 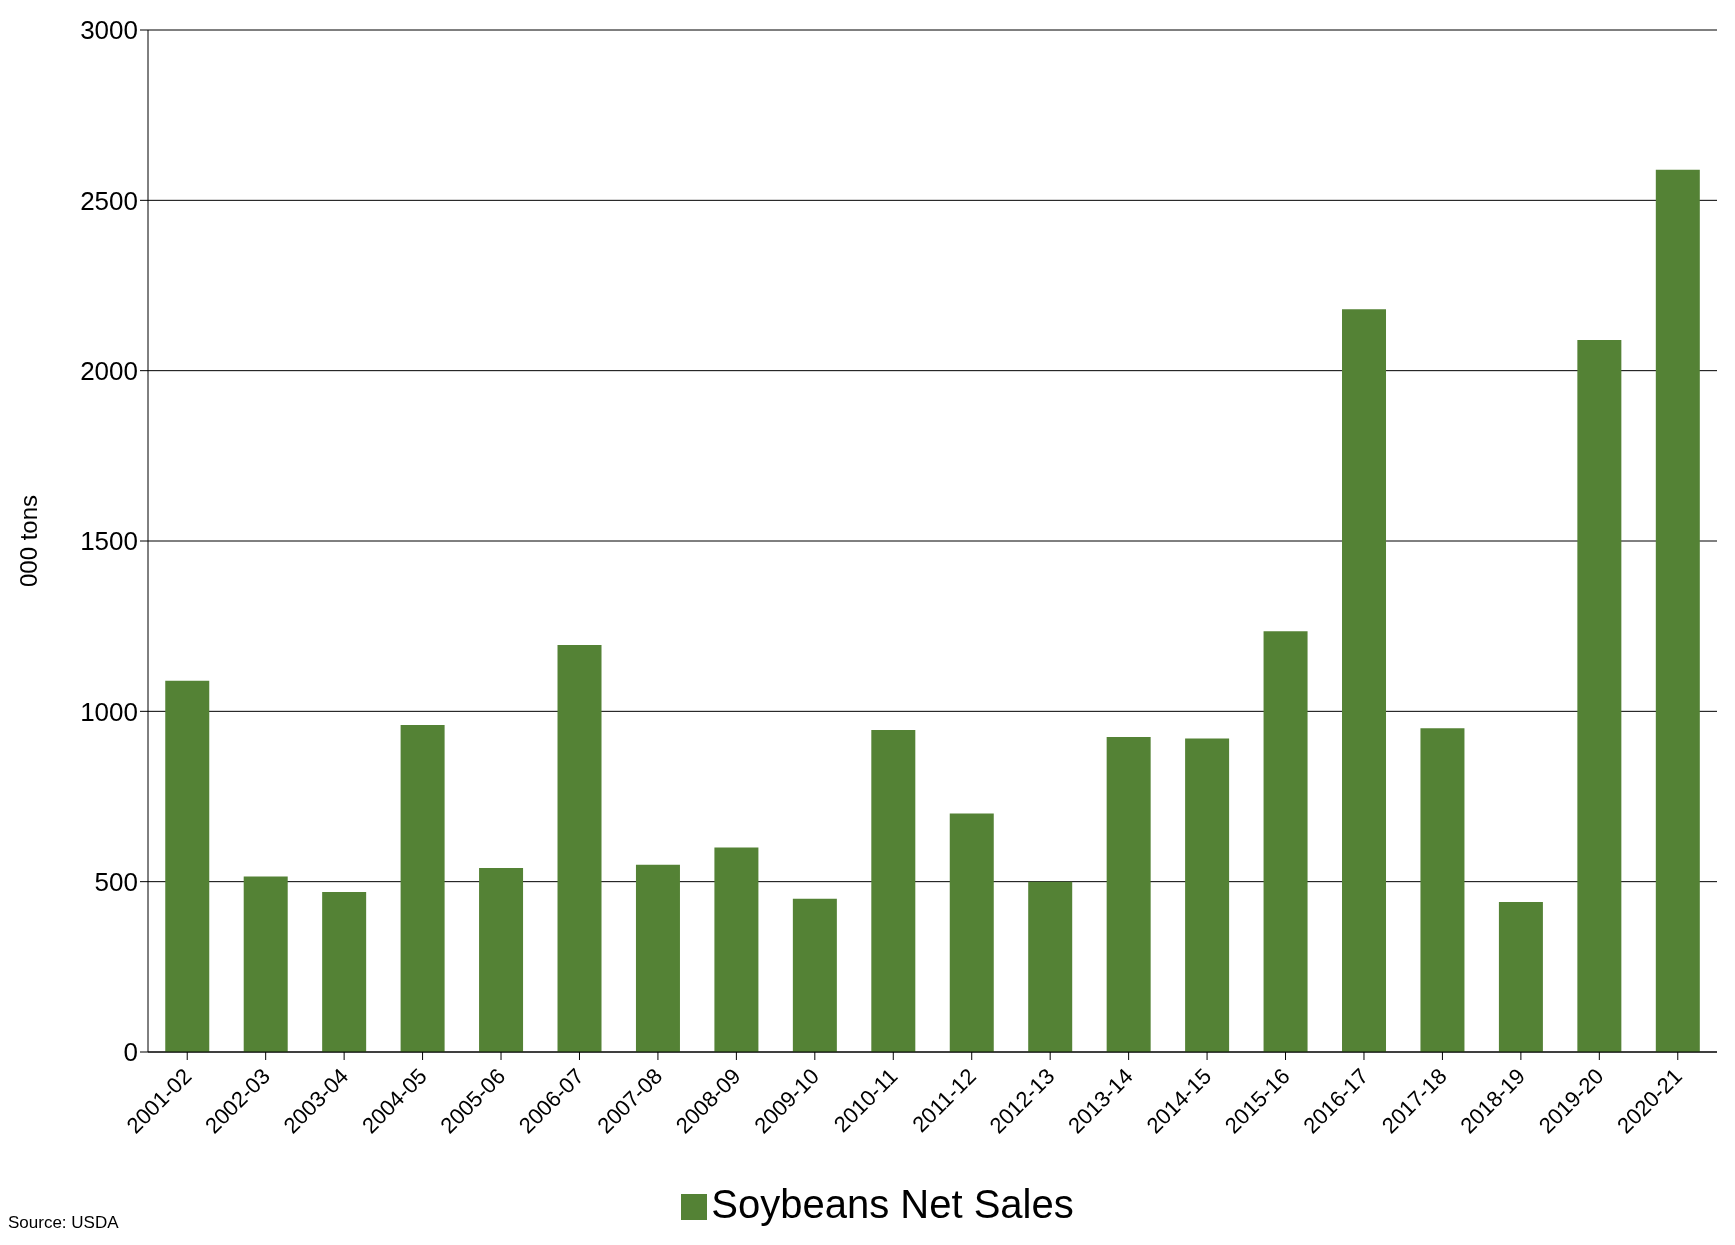 What do you see at coordinates (63, 1223) in the screenshot?
I see `source-note: Source: USDA` at bounding box center [63, 1223].